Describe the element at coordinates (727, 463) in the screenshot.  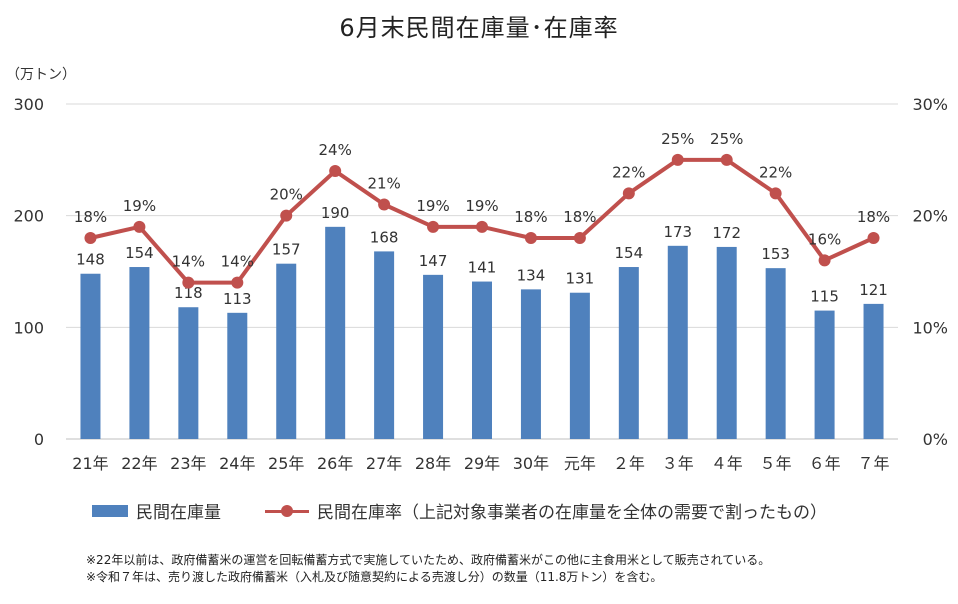
I see `x-tick-label: ４年` at that location.